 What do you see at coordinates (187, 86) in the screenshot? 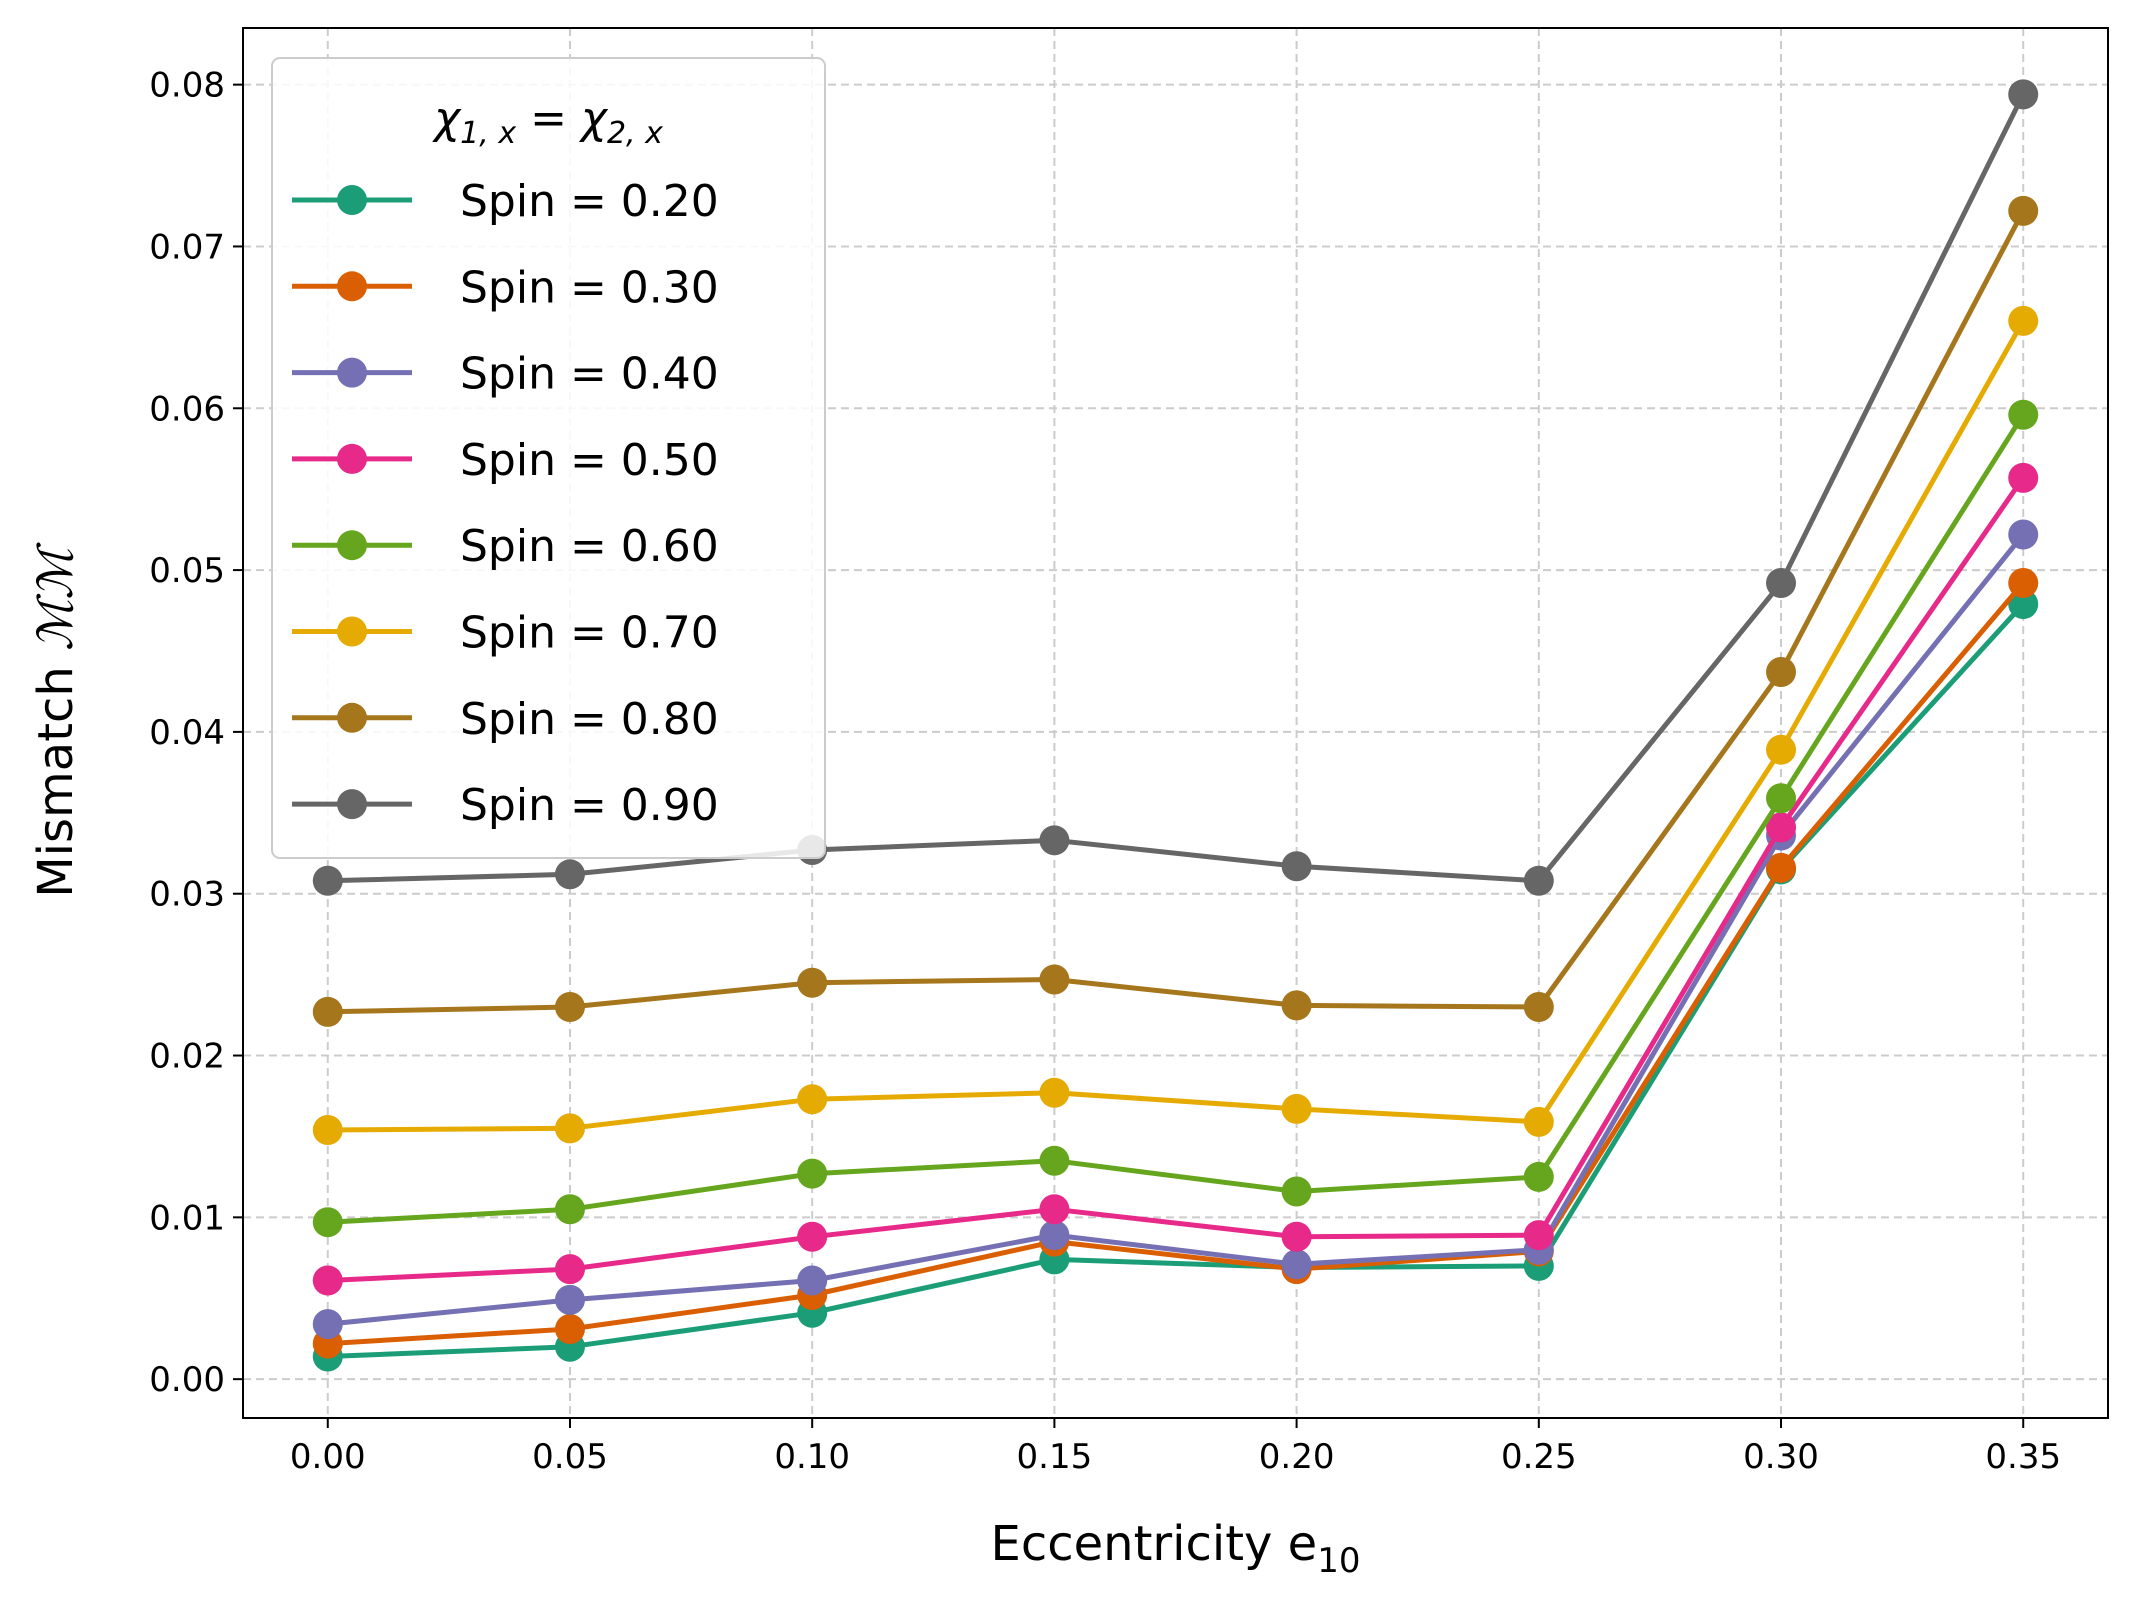
I see `y-tick-label: 0.08` at bounding box center [187, 86].